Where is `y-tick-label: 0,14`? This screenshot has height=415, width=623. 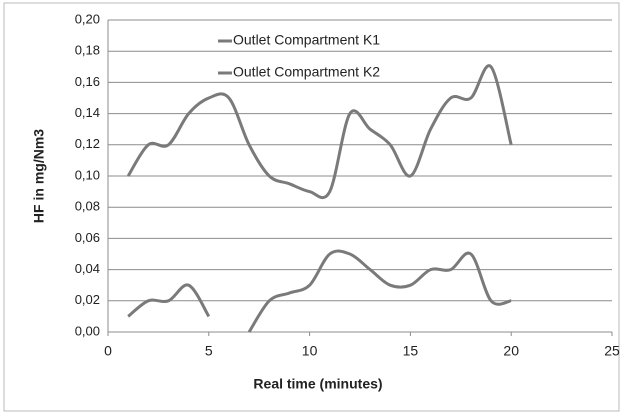
y-tick-label: 0,14 is located at coordinates (87, 112).